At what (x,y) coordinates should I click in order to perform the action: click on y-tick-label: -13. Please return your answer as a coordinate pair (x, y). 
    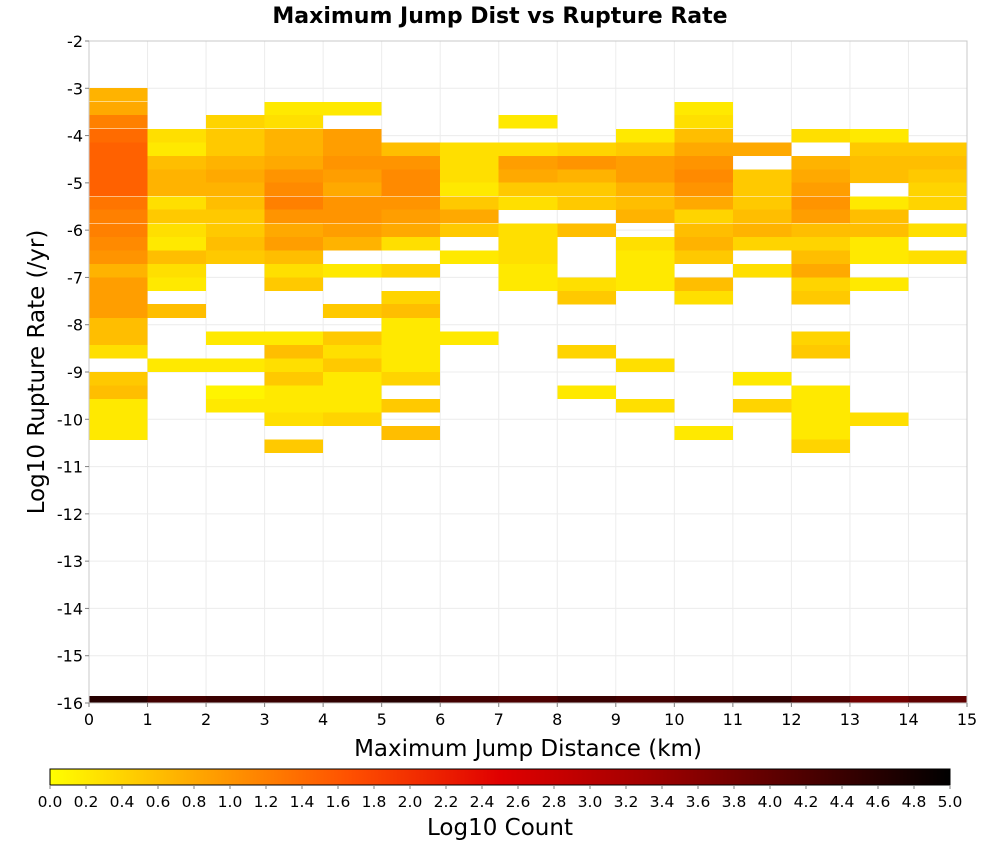
    Looking at the image, I should click on (70, 561).